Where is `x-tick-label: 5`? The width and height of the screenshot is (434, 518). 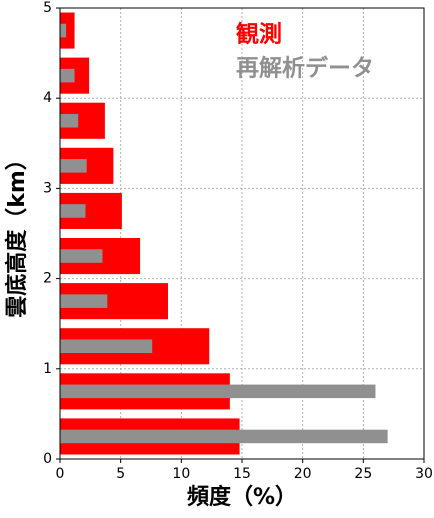 x-tick-label: 5 is located at coordinates (120, 474).